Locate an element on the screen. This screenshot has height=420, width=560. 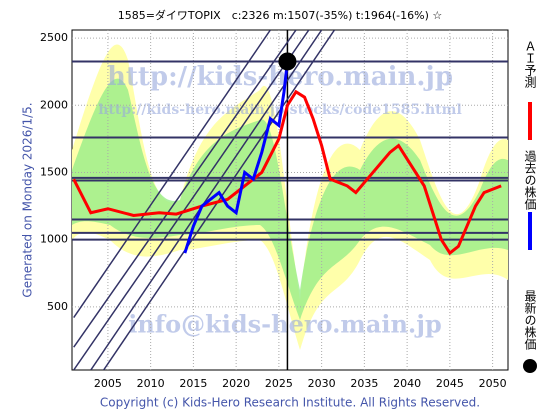
x-tick-label: 2020 is located at coordinates (236, 383).